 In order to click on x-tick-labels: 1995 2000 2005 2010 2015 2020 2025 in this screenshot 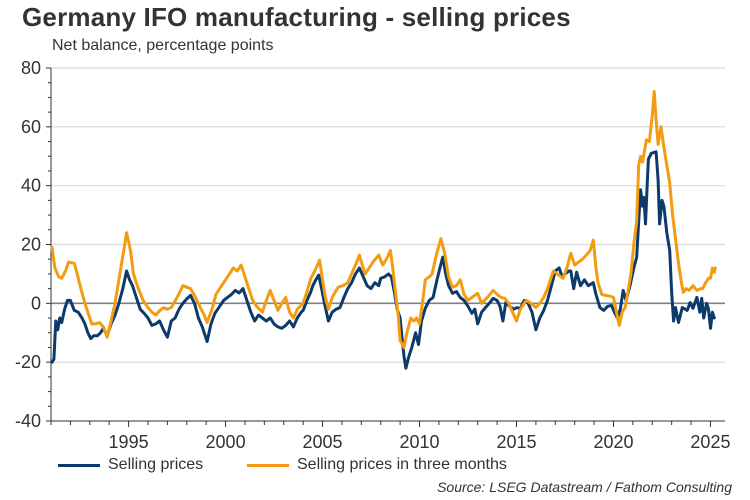, I will do `click(420, 442)`.